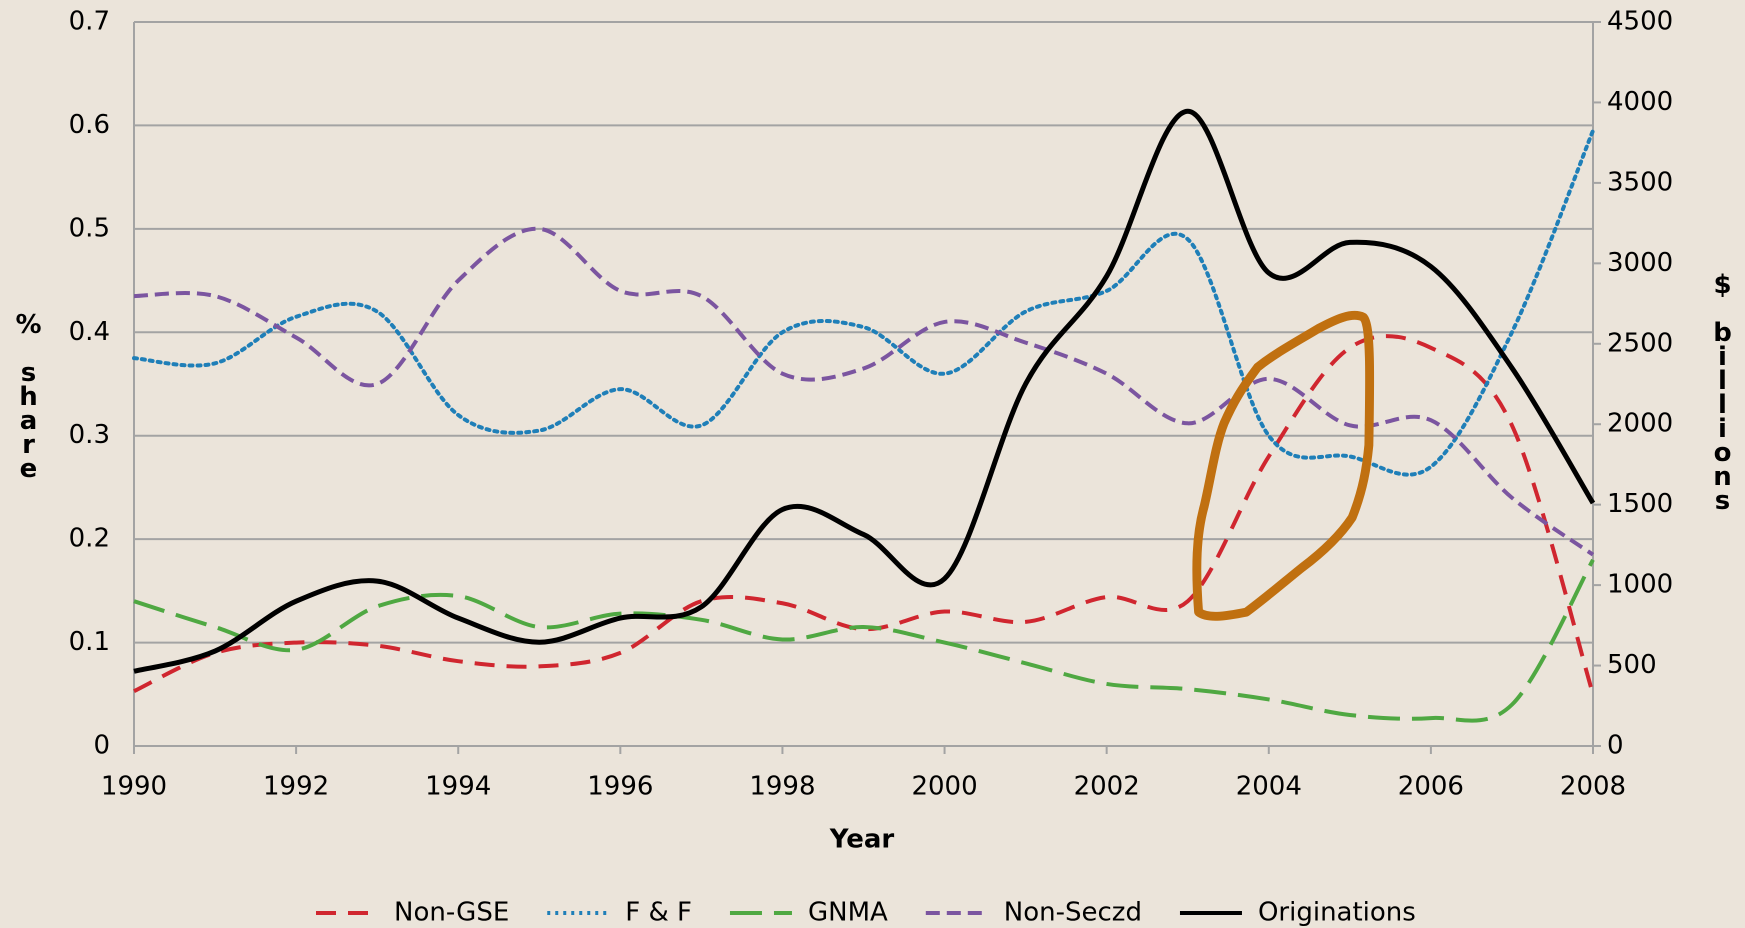 This screenshot has width=1745, height=928. I want to click on x-tick-label: 1992, so click(296, 787).